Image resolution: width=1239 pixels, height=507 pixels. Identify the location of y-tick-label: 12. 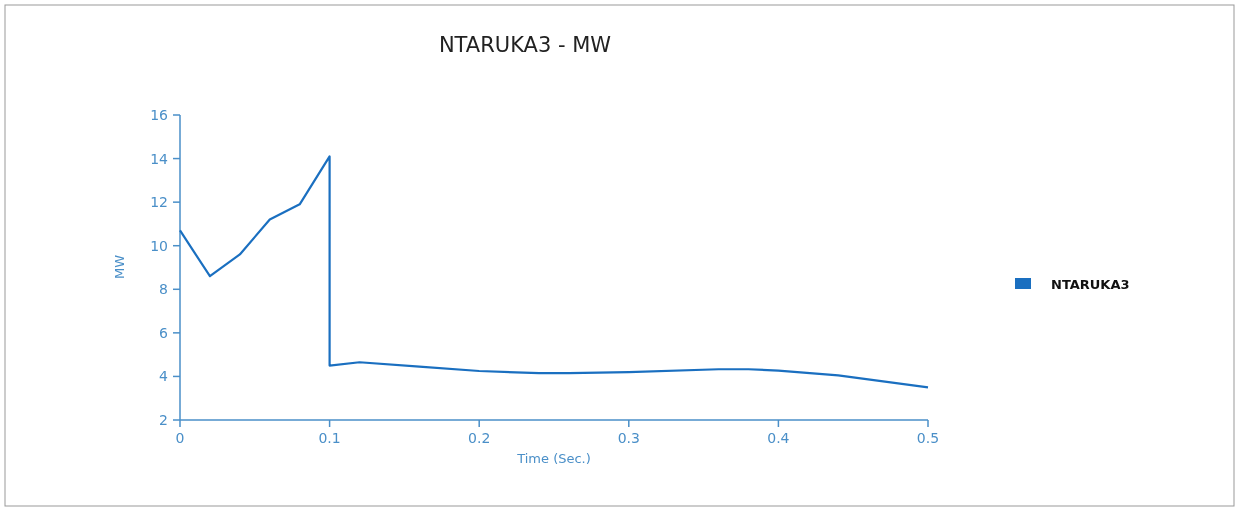
(159, 202).